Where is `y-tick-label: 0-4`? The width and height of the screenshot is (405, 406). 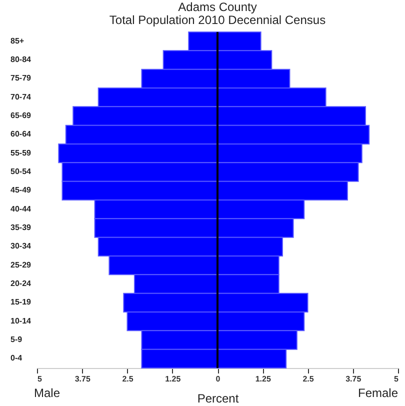
y-tick-label: 0-4 is located at coordinates (16, 358).